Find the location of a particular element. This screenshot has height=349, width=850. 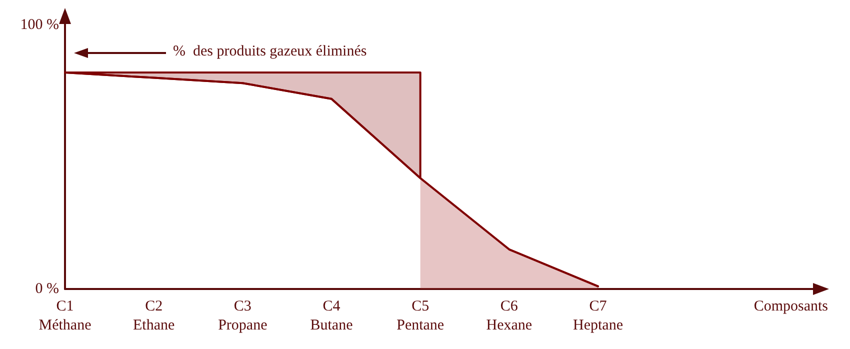

y-tick-label: 0 % is located at coordinates (47, 289).